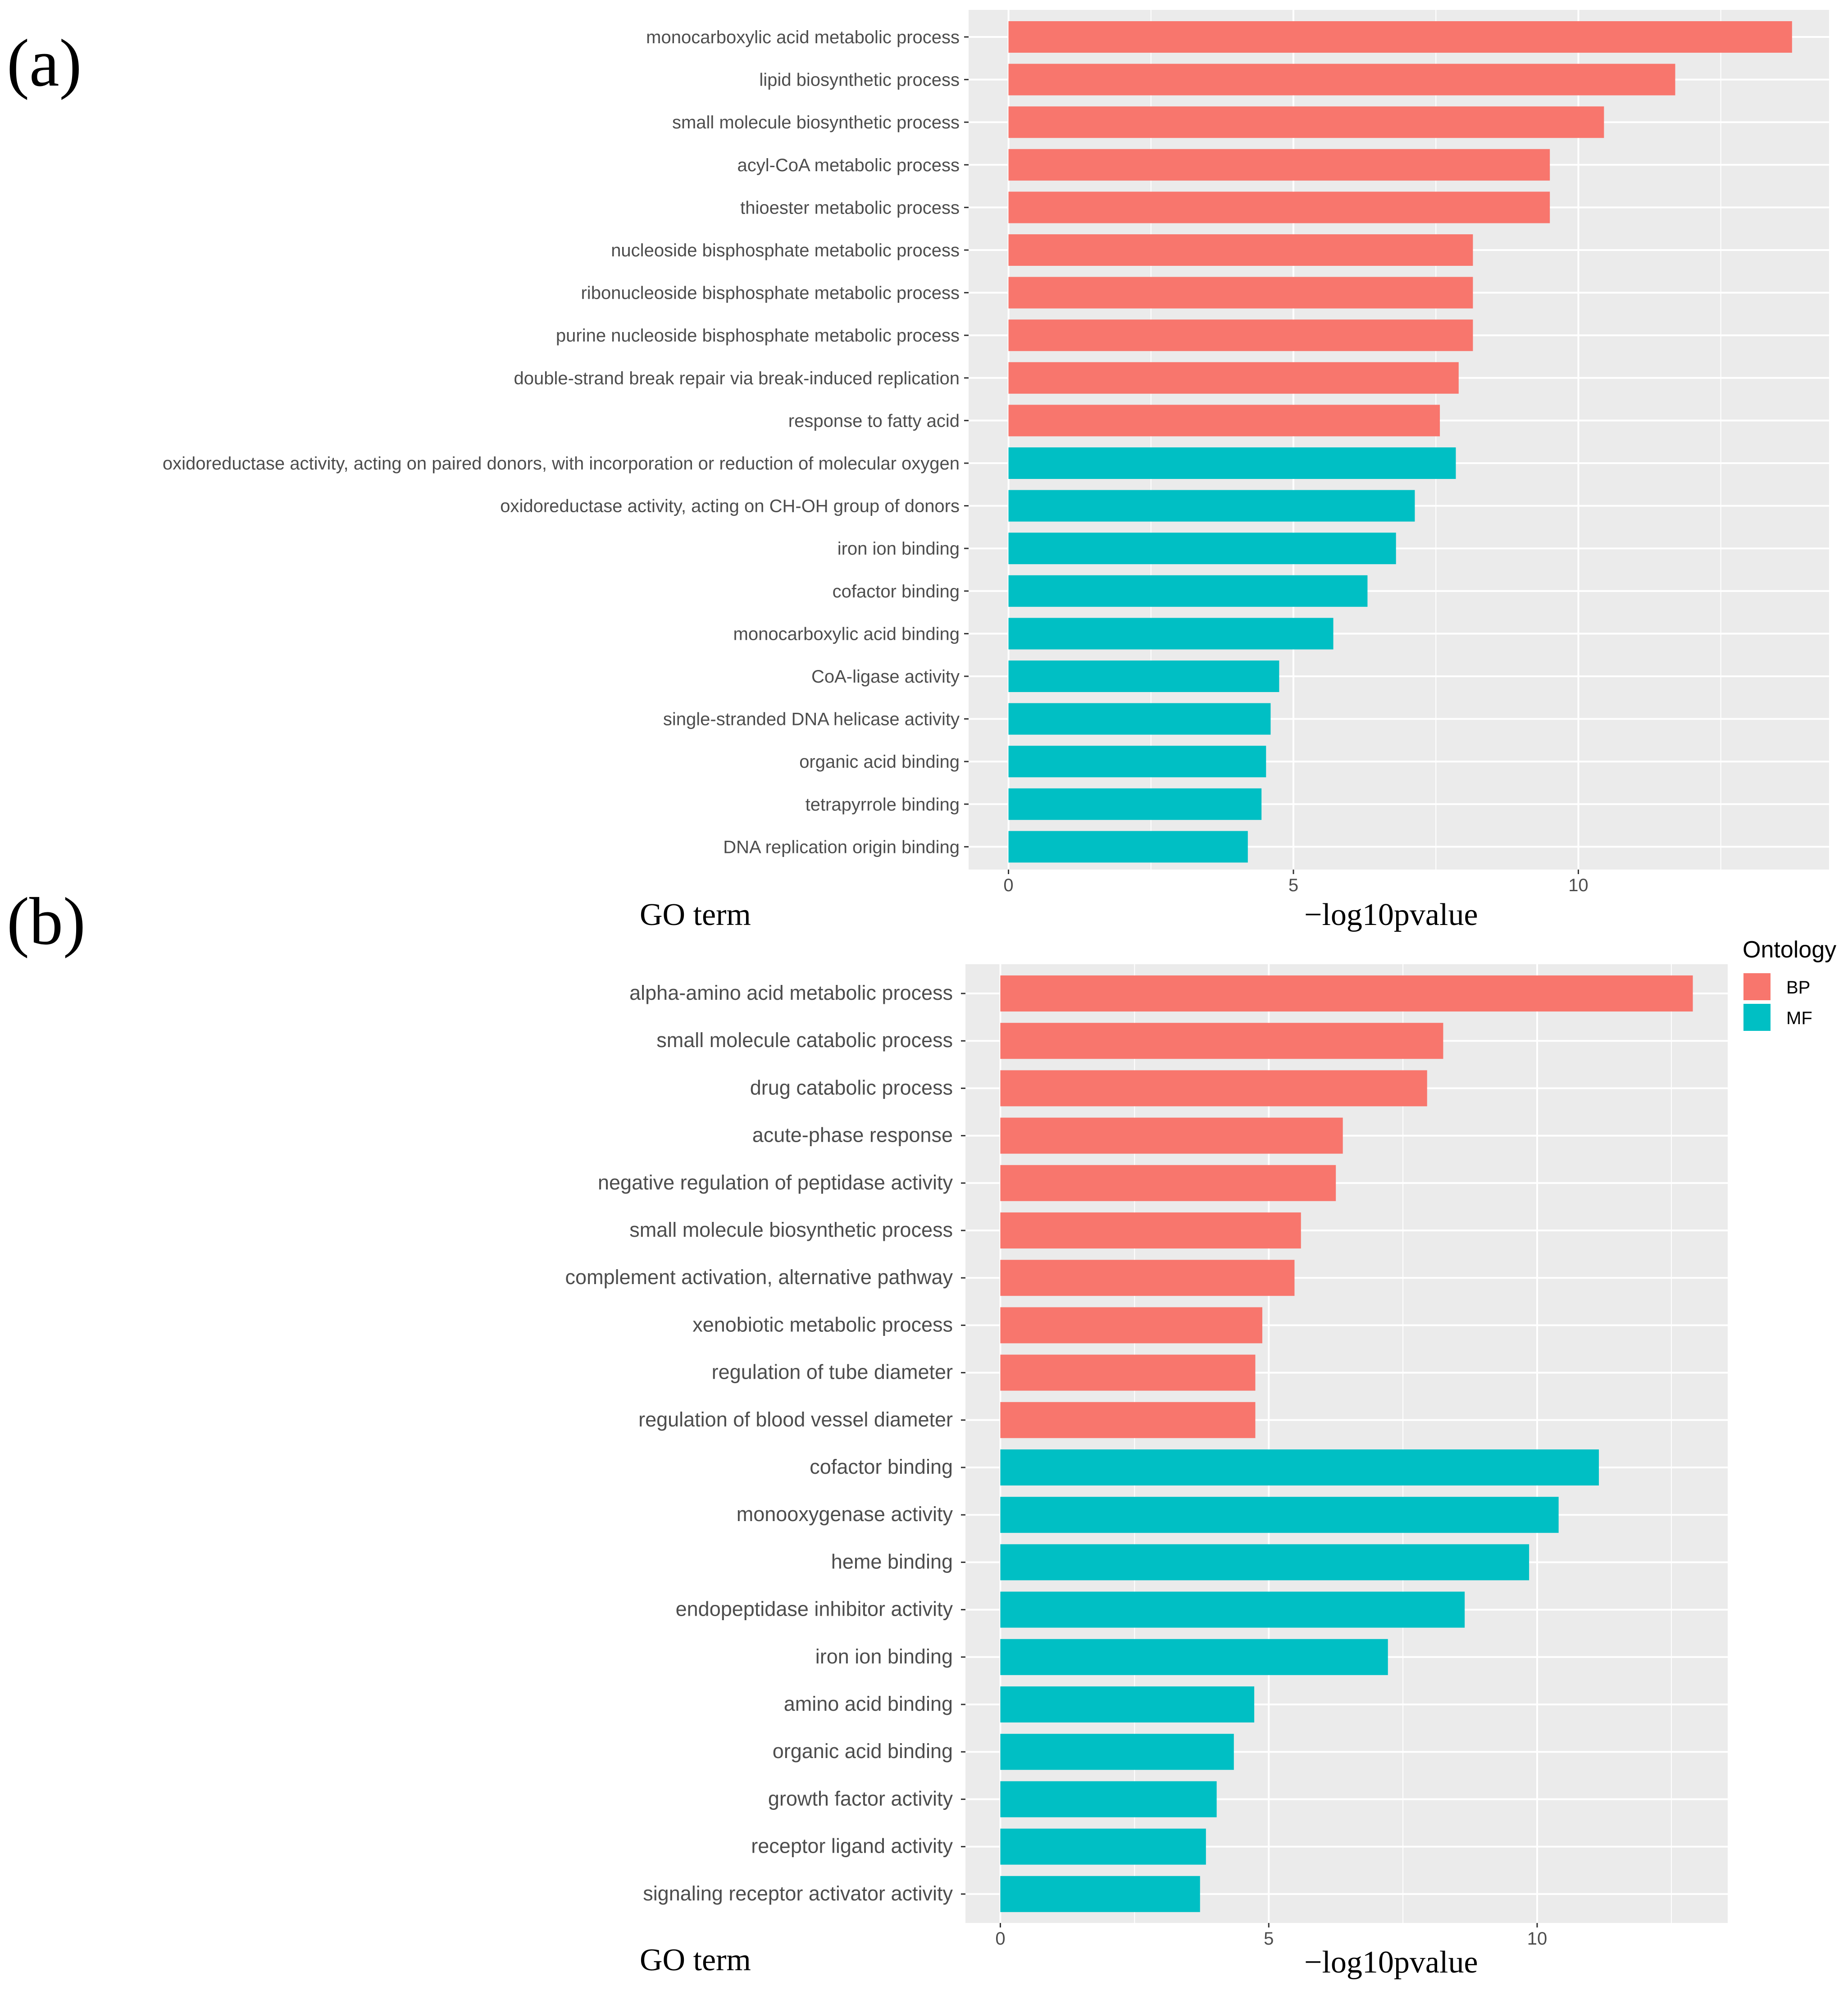 Image resolution: width=1848 pixels, height=1991 pixels. Describe the element at coordinates (1757, 986) in the screenshot. I see `legend-key-bp` at that location.